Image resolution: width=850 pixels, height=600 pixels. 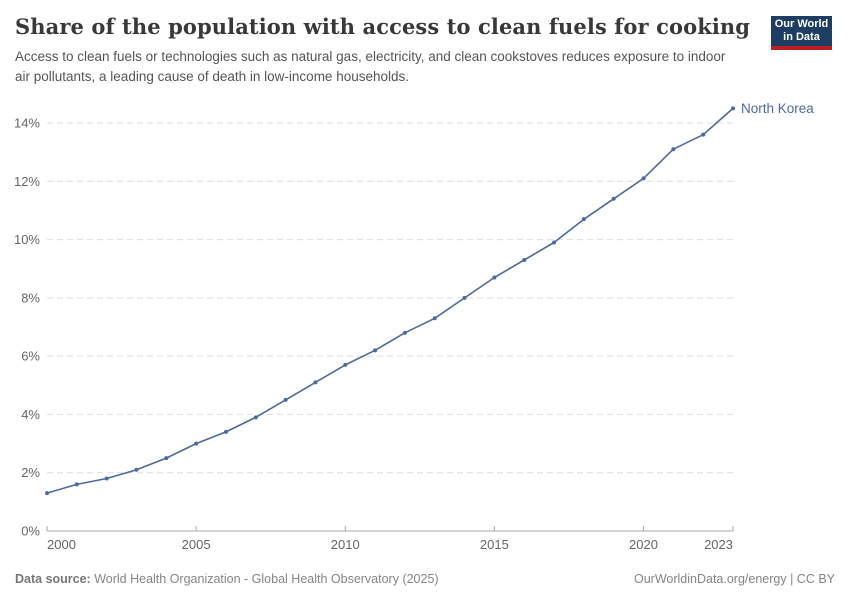 I want to click on y-tick-label: 10%, so click(x=27, y=239).